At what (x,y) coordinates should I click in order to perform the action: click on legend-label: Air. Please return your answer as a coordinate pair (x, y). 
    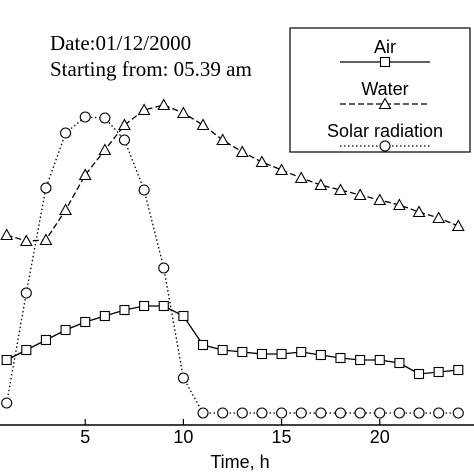
    Looking at the image, I should click on (385, 47).